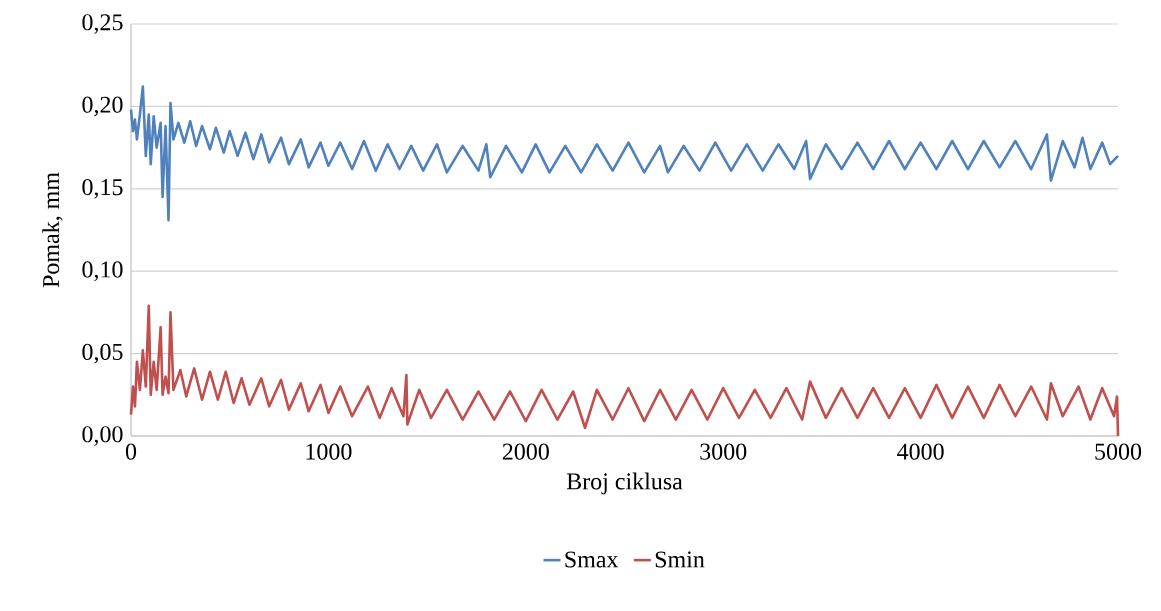  I want to click on x-tick-label: 3000, so click(723, 451).